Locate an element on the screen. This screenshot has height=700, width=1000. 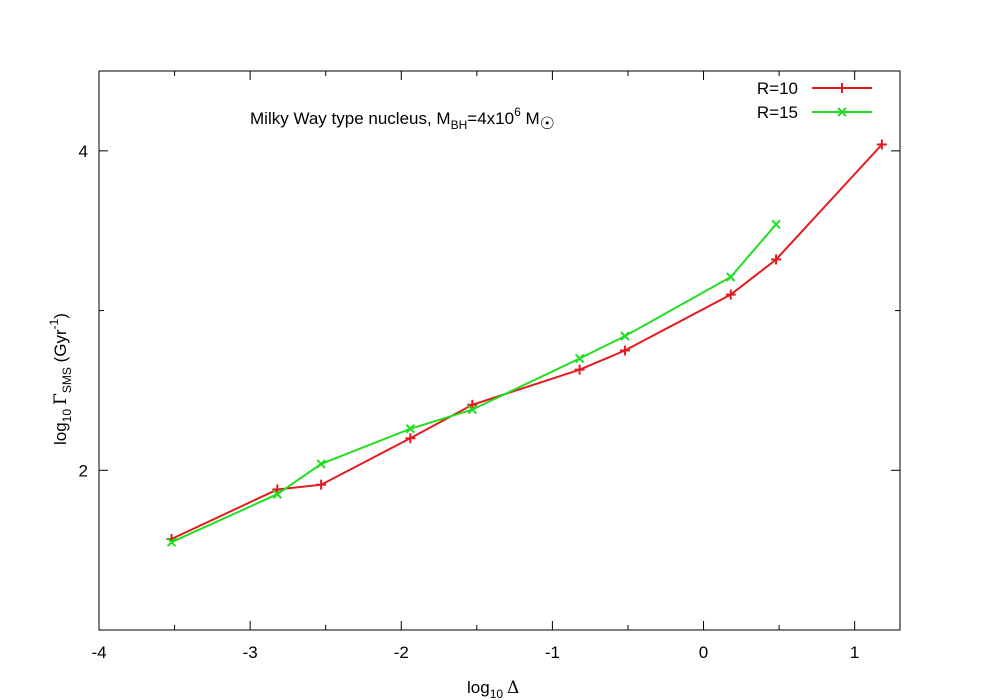
x-tick-label: -3 is located at coordinates (250, 652).